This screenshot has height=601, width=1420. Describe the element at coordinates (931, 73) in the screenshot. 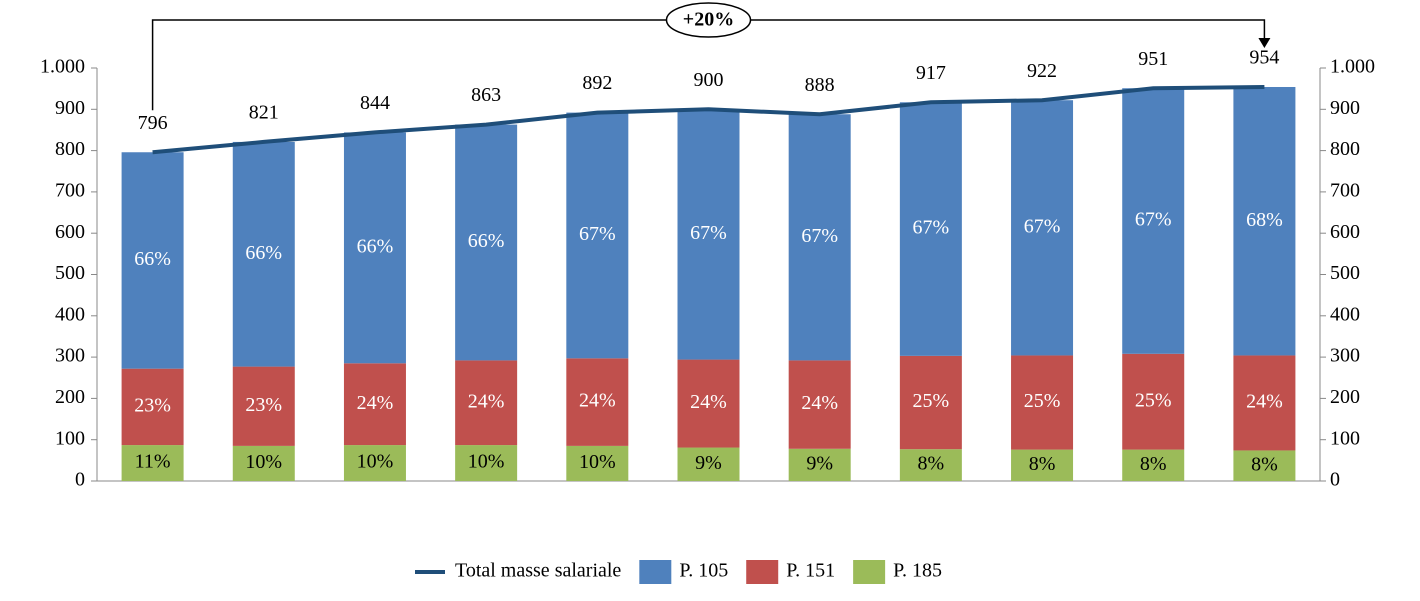

I see `total-label: 917` at that location.